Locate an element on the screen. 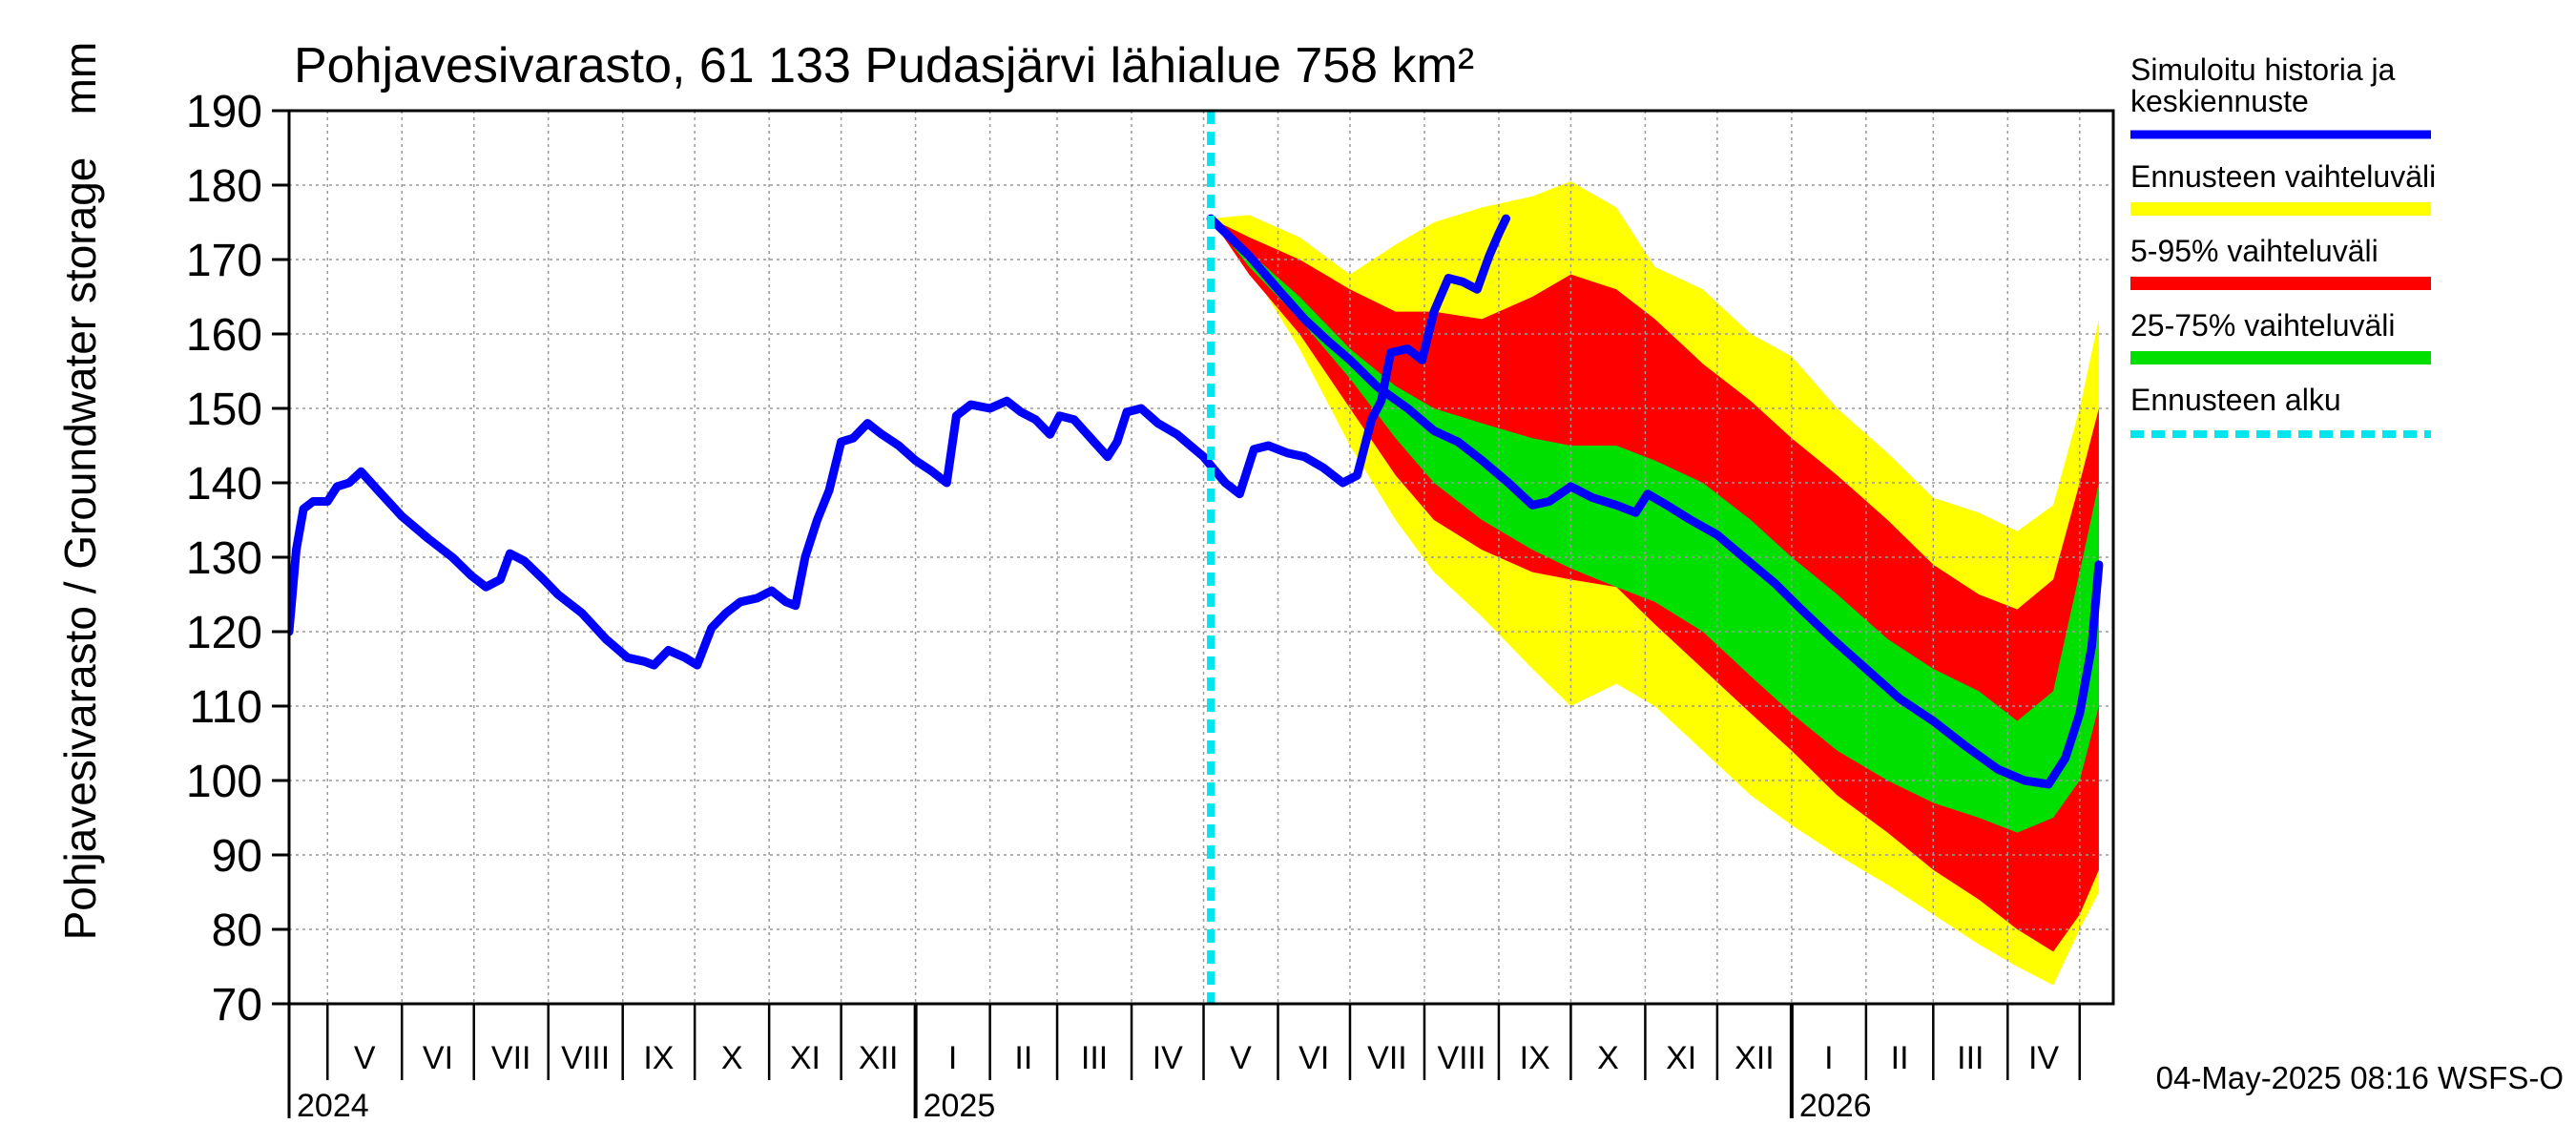  y-tick-label: 150 is located at coordinates (224, 410).